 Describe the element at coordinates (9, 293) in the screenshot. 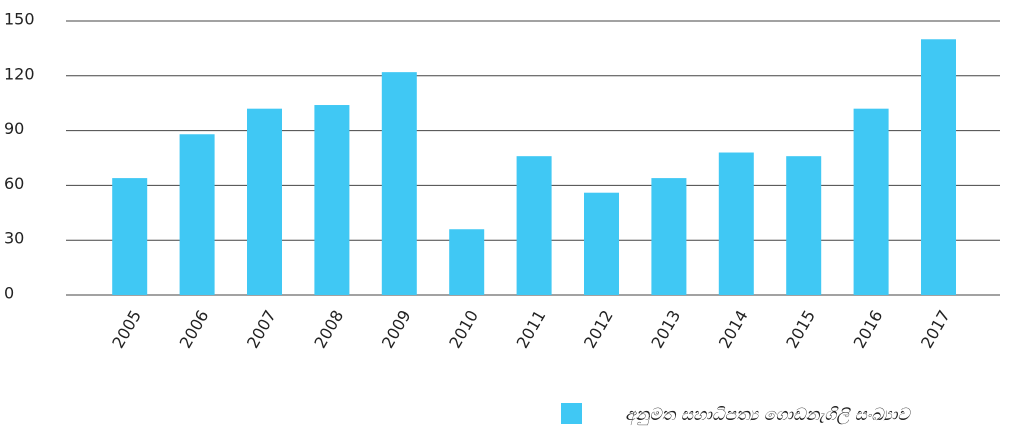

I see `y-tick-label: 0` at that location.